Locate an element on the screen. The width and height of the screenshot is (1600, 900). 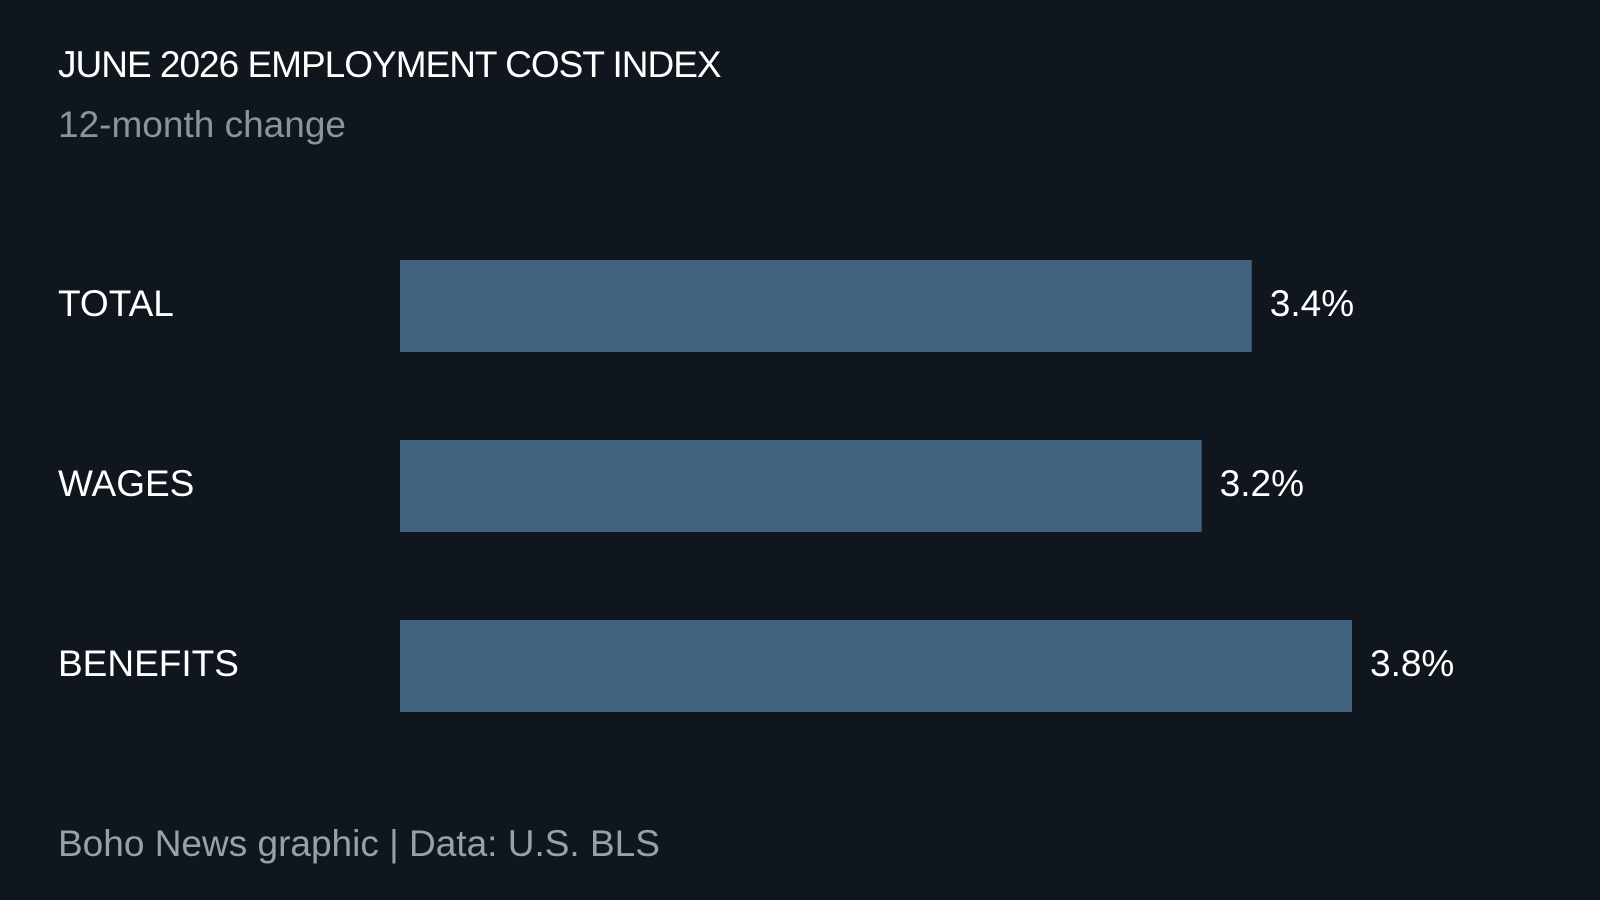
source-note: Boho News graphic | Data: U.S. BLS is located at coordinates (359, 843).